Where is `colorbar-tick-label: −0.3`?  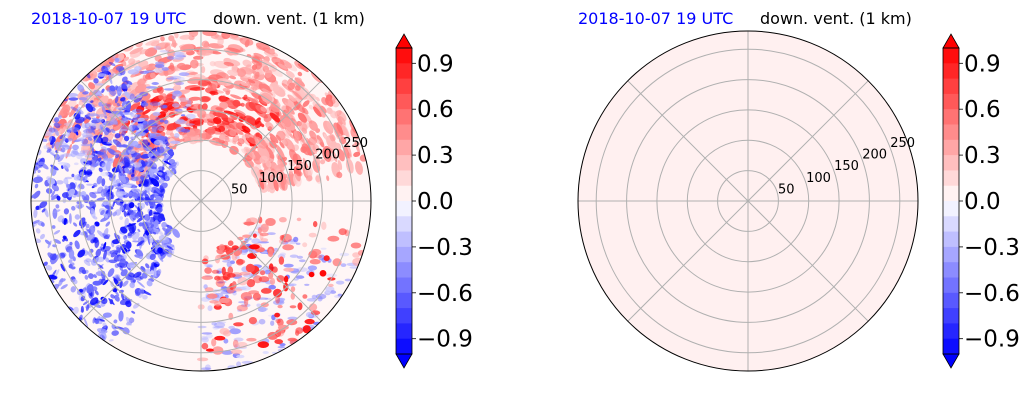
colorbar-tick-label: −0.3 is located at coordinates (445, 248).